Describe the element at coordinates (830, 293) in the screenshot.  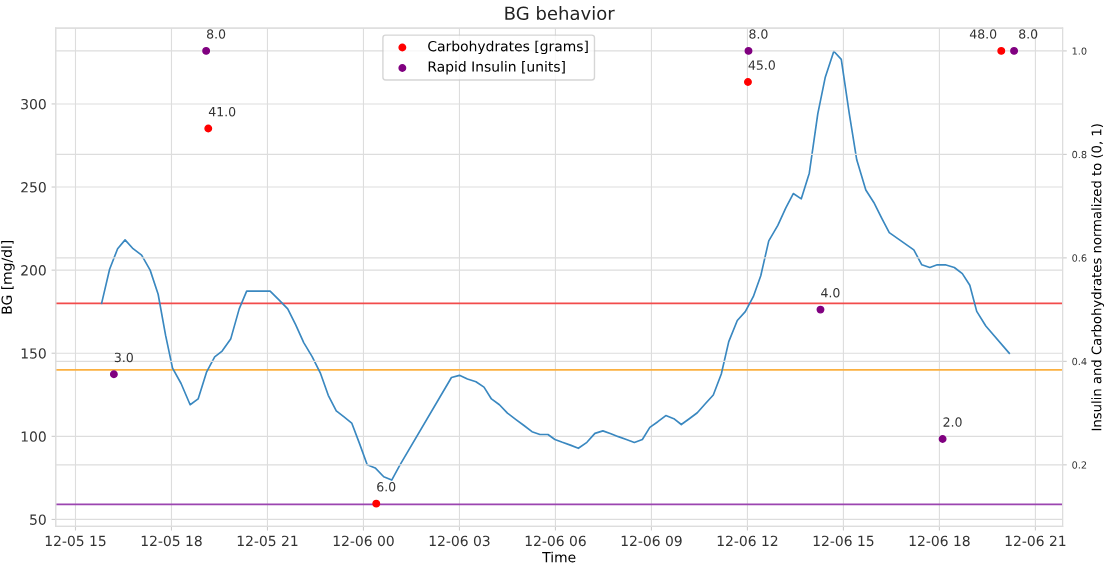
I see `annotation: 4.0` at that location.